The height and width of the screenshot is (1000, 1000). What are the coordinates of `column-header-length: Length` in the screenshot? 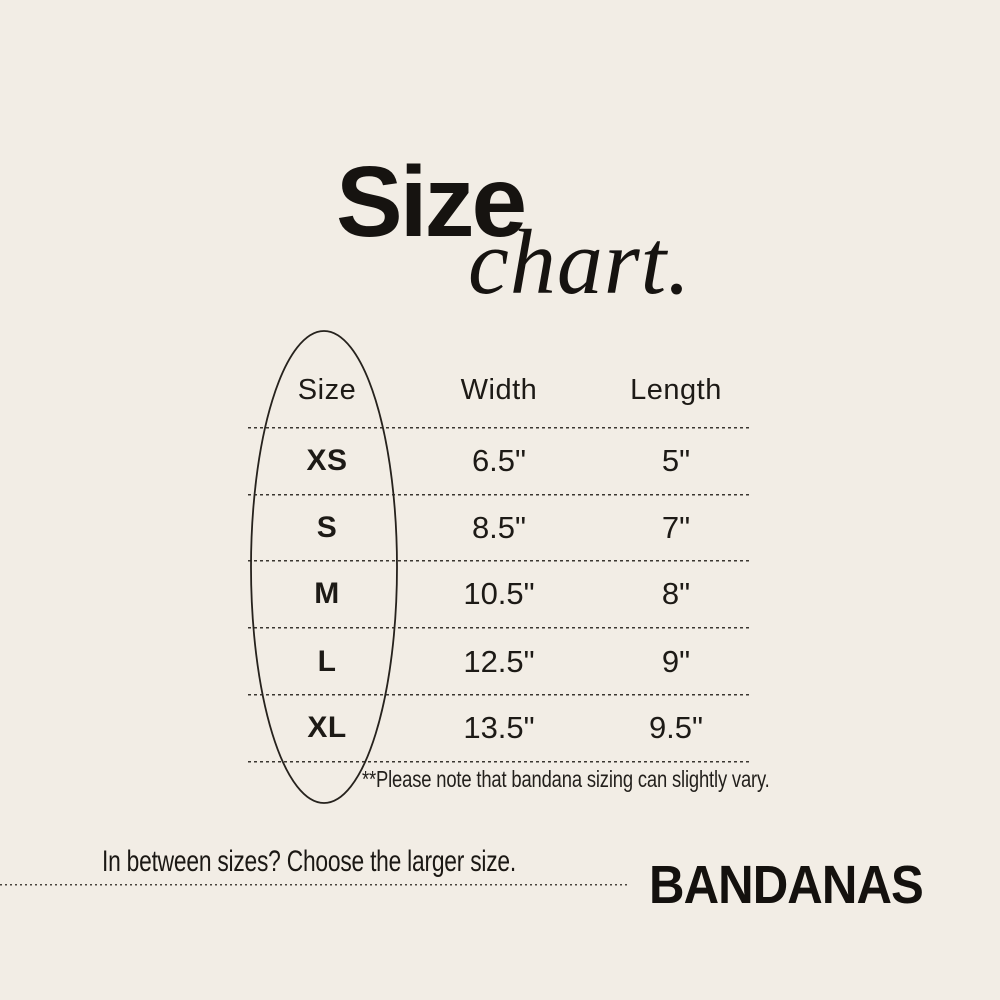 It's located at (676, 389).